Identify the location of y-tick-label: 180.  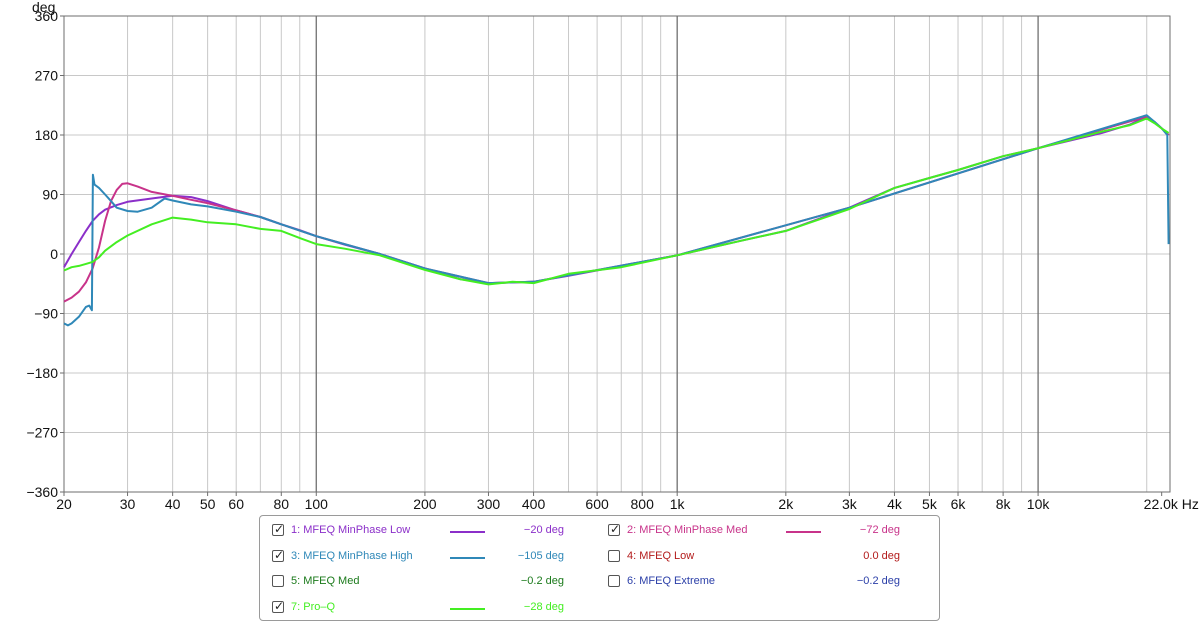
(47, 135).